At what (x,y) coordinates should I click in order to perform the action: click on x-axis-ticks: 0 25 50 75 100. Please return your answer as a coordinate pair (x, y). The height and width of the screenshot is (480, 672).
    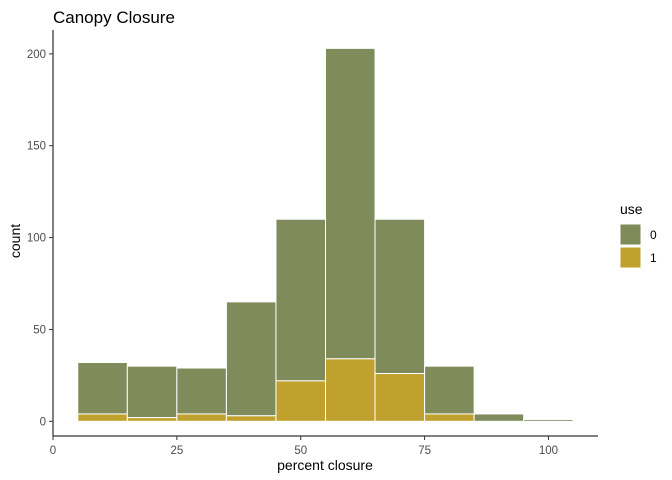
    Looking at the image, I should click on (304, 446).